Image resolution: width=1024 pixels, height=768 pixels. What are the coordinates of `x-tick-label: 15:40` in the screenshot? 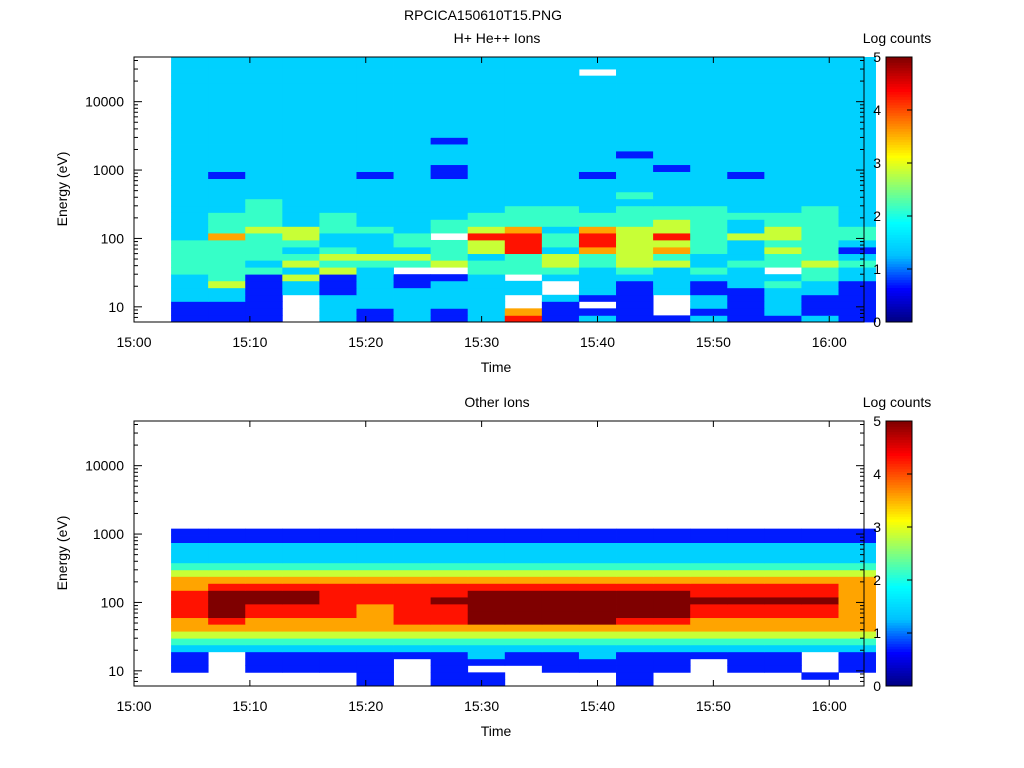 It's located at (597, 706).